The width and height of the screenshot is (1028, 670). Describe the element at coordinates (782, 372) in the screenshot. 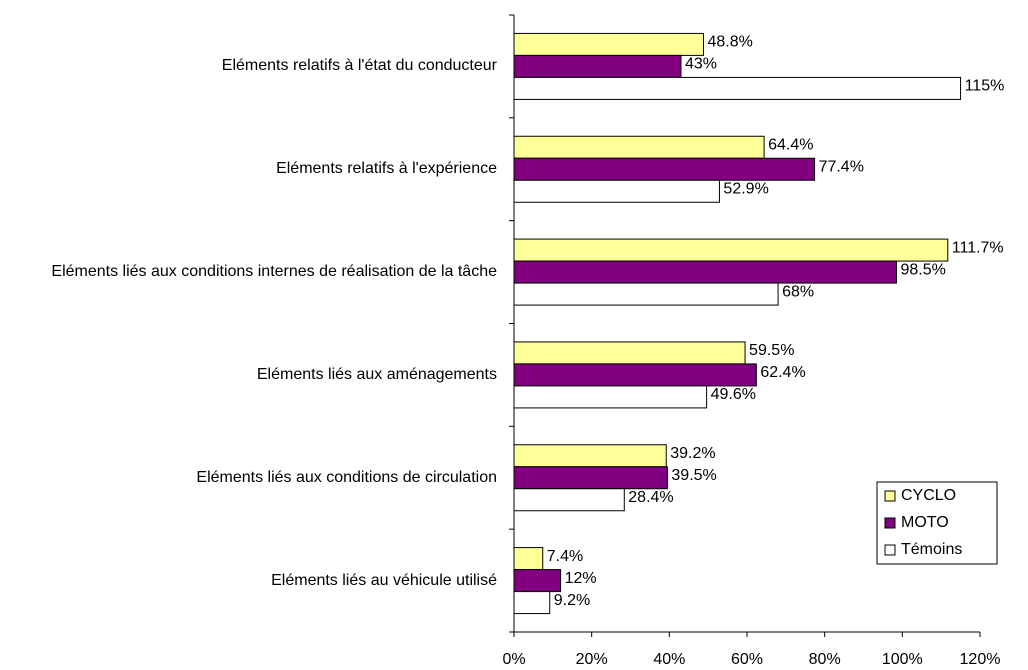

I see `value-label: 62.4%` at that location.